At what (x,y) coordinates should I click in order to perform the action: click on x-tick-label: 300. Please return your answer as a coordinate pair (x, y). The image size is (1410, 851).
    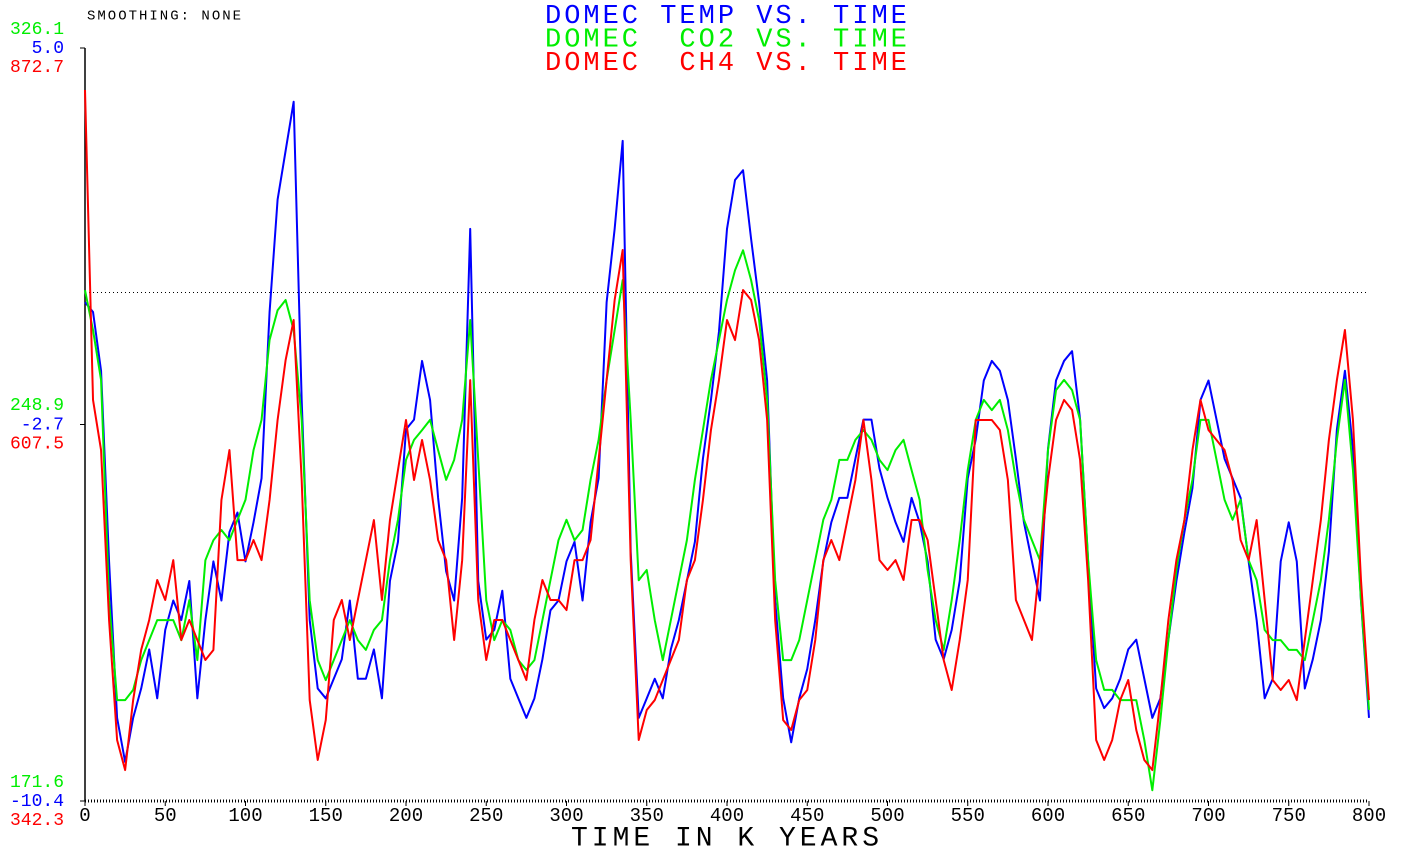
    Looking at the image, I should click on (566, 816).